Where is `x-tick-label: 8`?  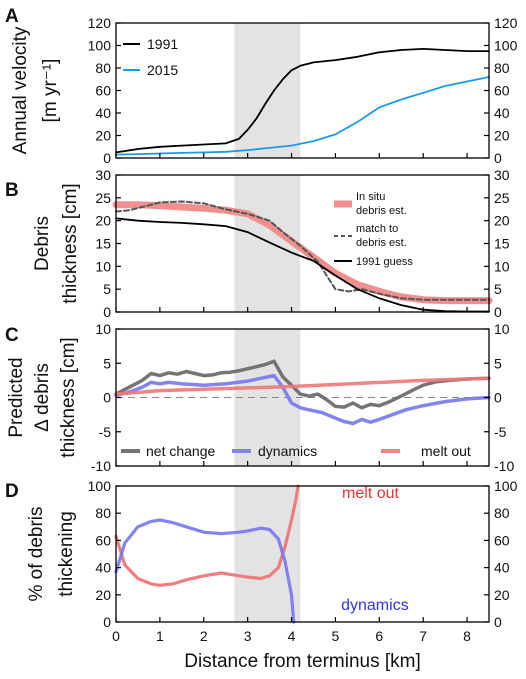
x-tick-label: 8 is located at coordinates (467, 636).